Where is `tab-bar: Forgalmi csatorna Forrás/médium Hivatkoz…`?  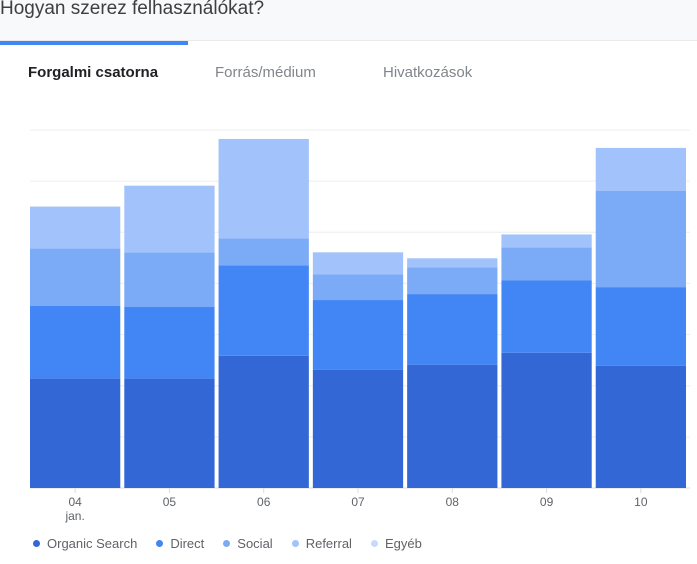 tab-bar: Forgalmi csatorna Forrás/médium Hivatkoz… is located at coordinates (348, 76).